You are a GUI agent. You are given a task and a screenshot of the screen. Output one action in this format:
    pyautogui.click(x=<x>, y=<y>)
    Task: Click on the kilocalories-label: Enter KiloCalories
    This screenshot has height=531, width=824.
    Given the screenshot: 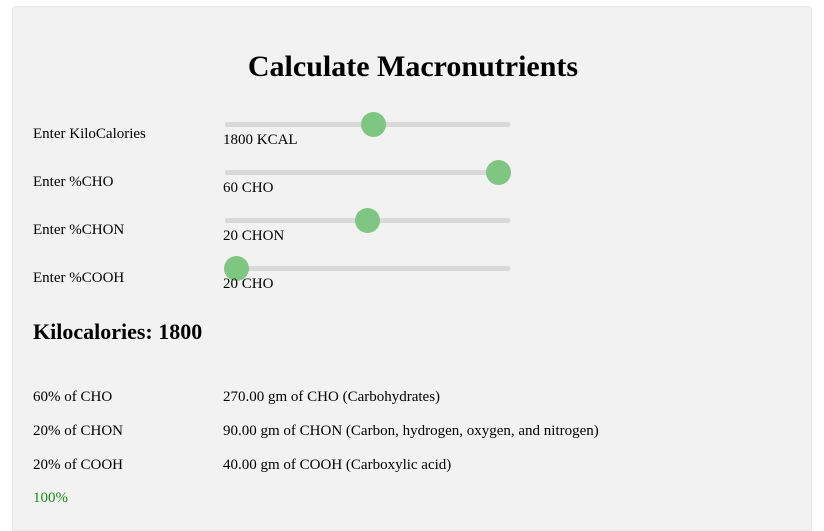 What is the action you would take?
    pyautogui.click(x=89, y=134)
    